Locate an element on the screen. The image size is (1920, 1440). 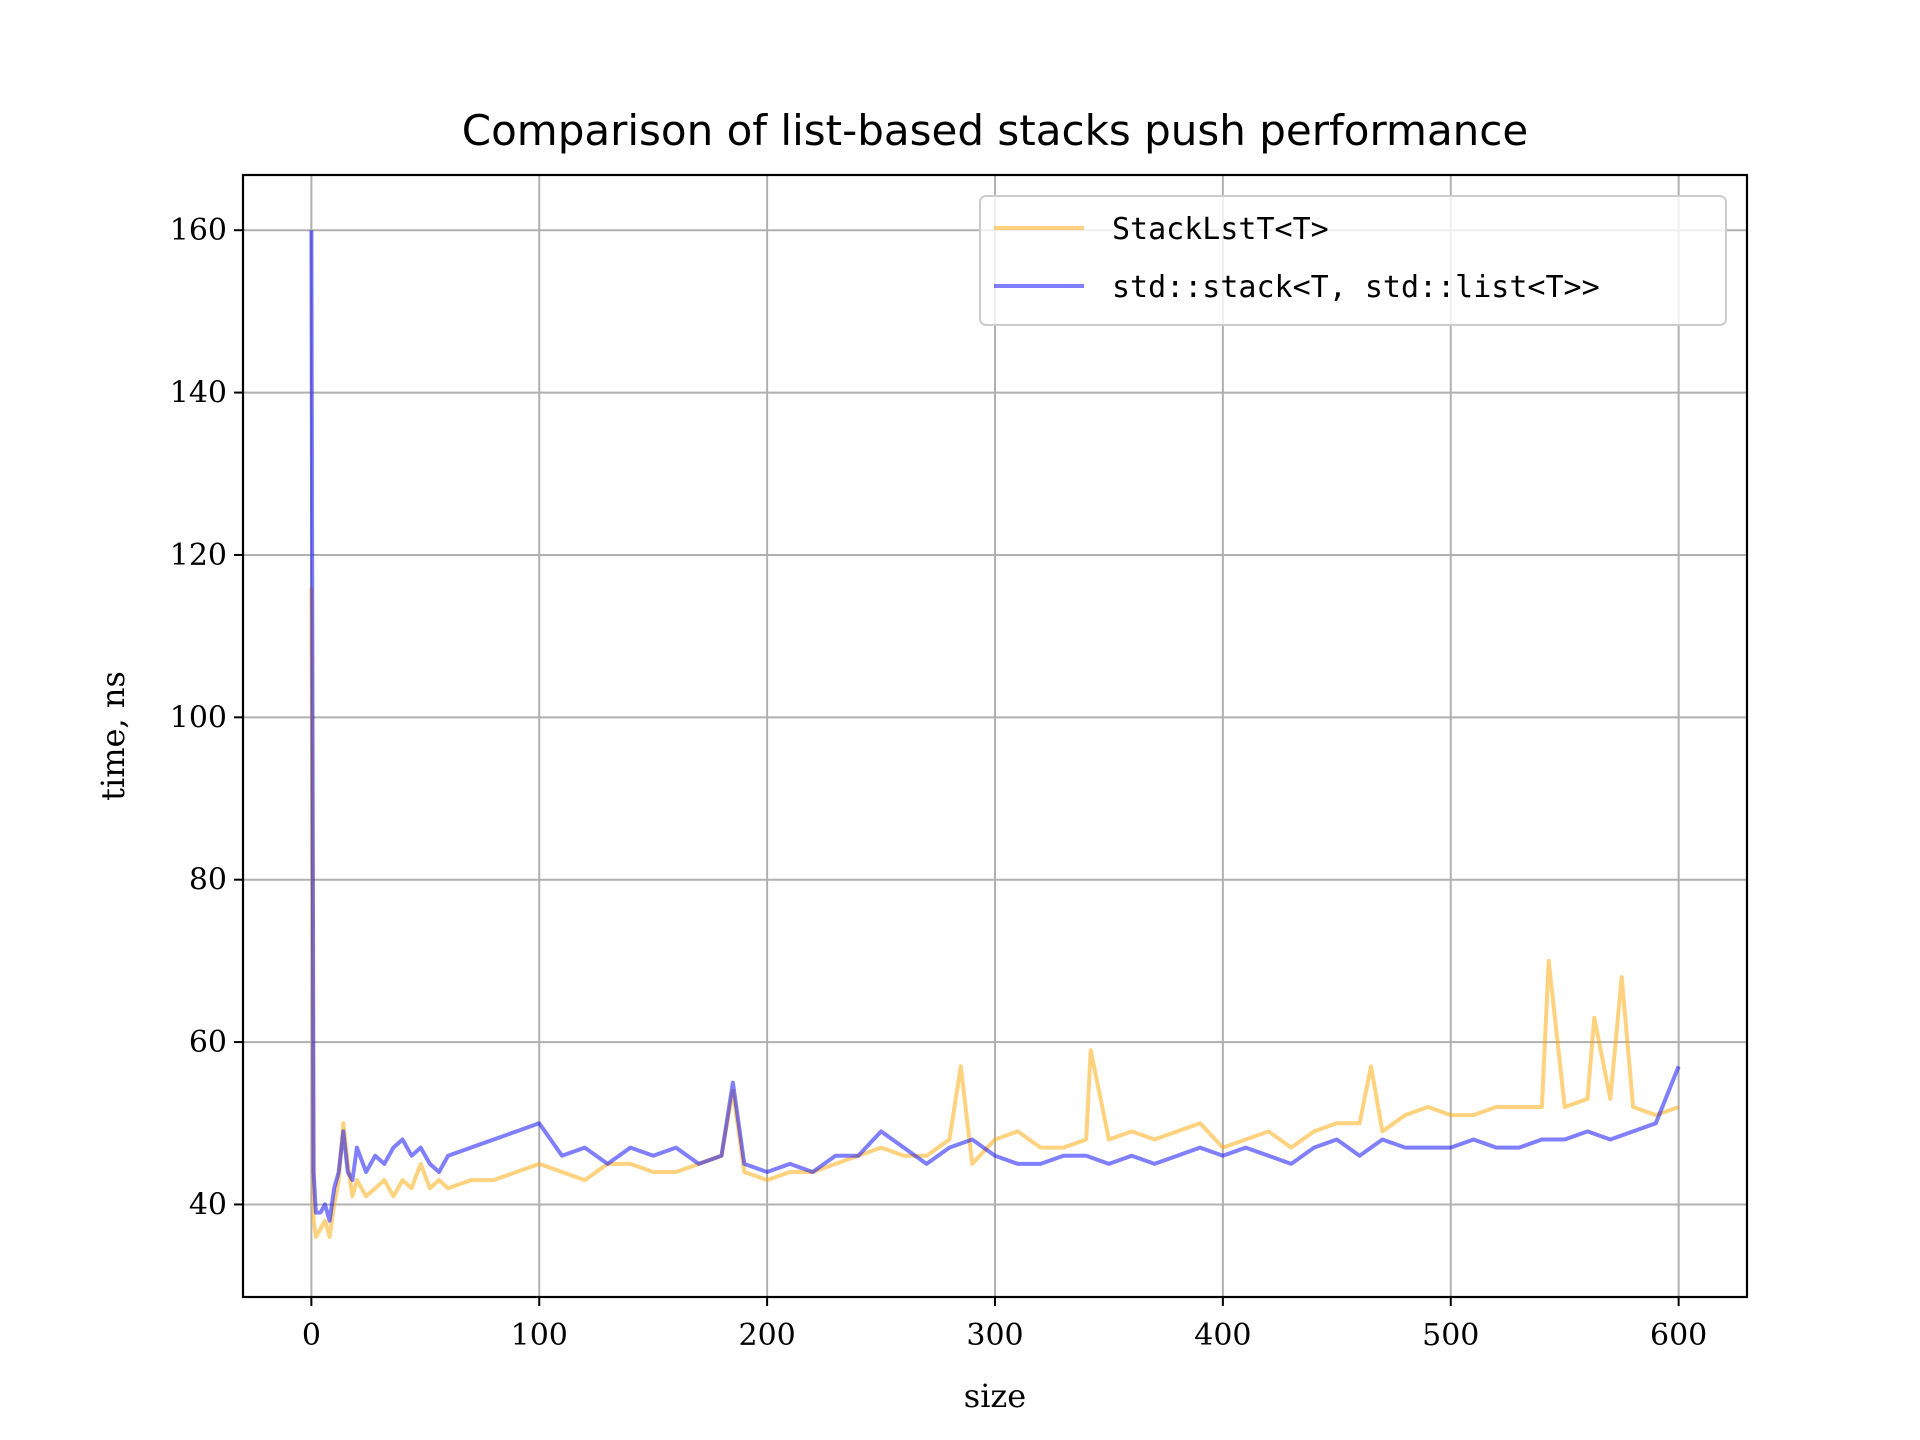
x-tick-label: 400 is located at coordinates (1222, 1335).